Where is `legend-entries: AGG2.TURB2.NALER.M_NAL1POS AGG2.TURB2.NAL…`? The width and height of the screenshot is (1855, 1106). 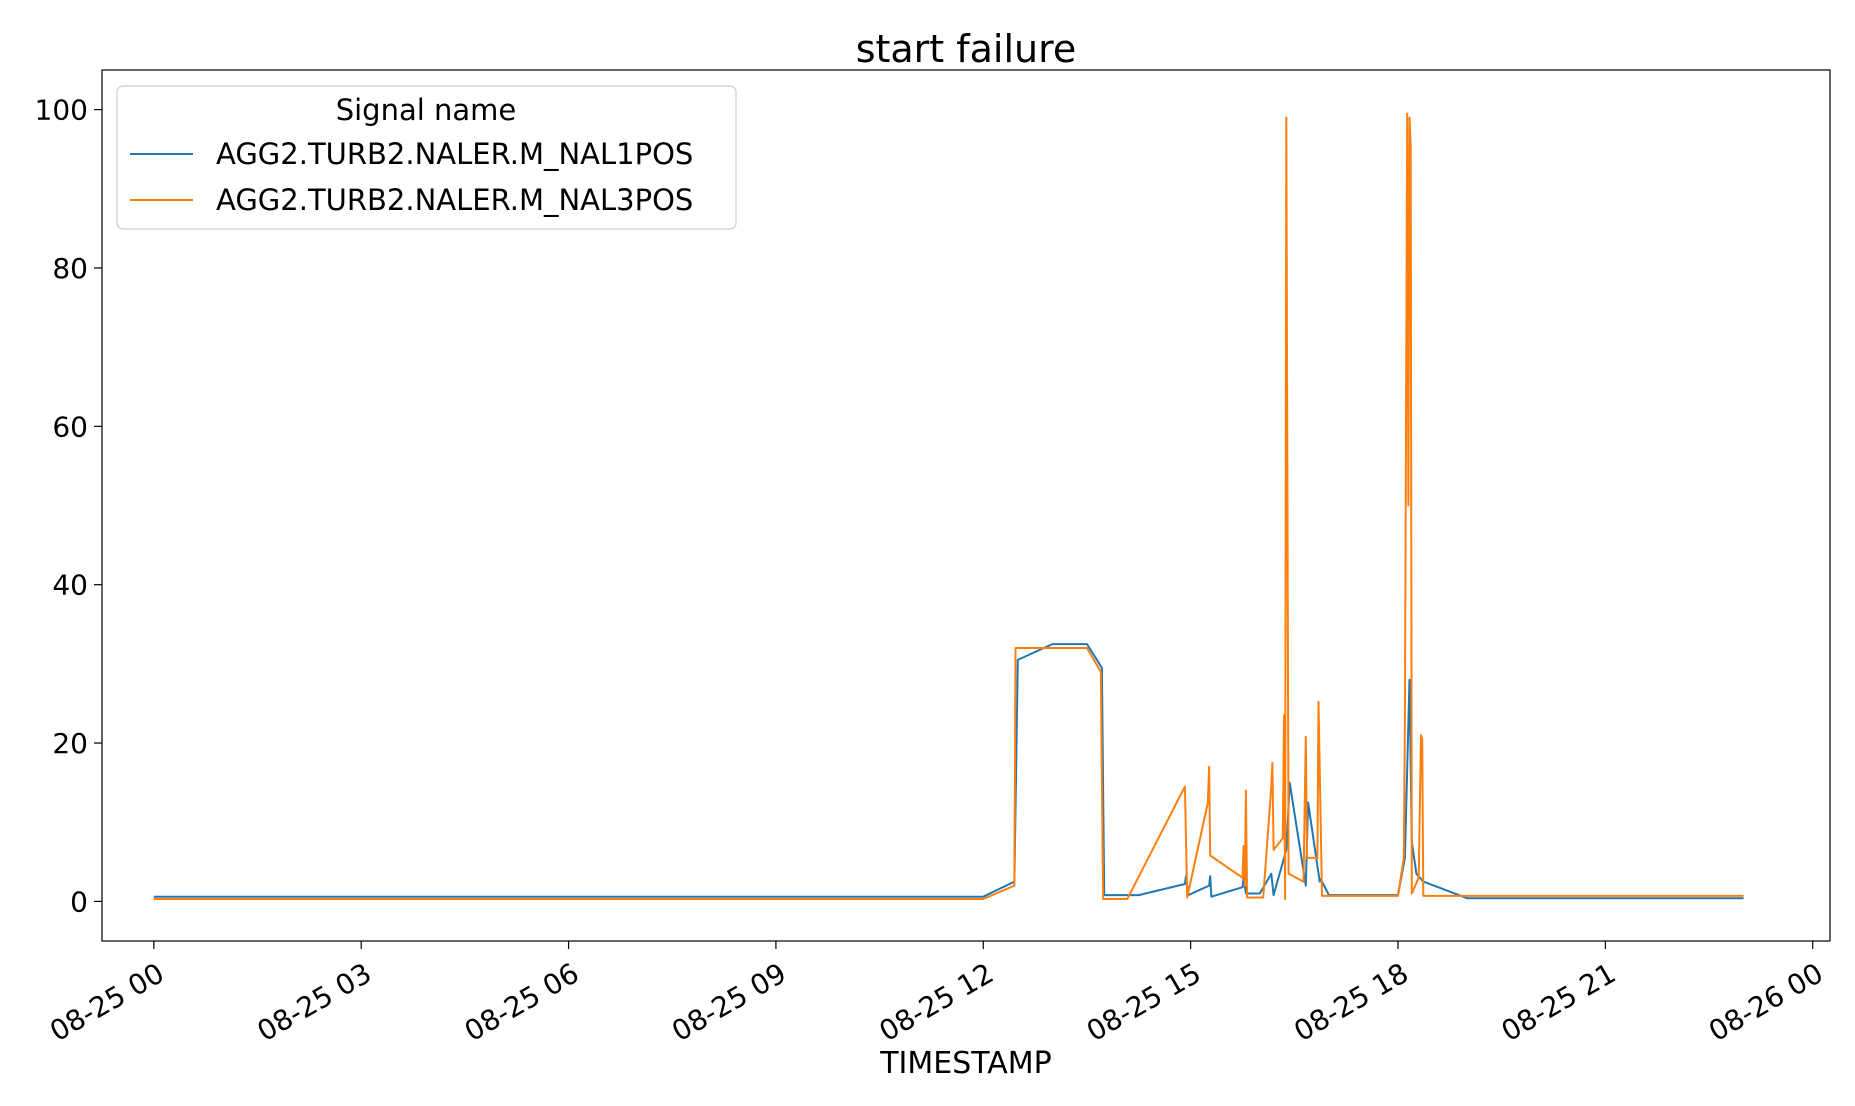 legend-entries: AGG2.TURB2.NALER.M_NAL1POS AGG2.TURB2.NAL… is located at coordinates (411, 177).